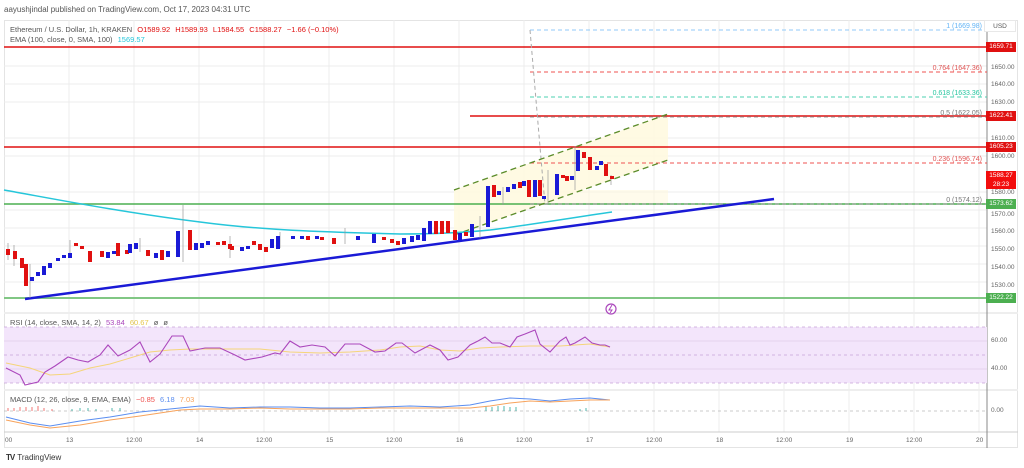  Describe the element at coordinates (70, 440) in the screenshot. I see `time-tick: 13` at that location.